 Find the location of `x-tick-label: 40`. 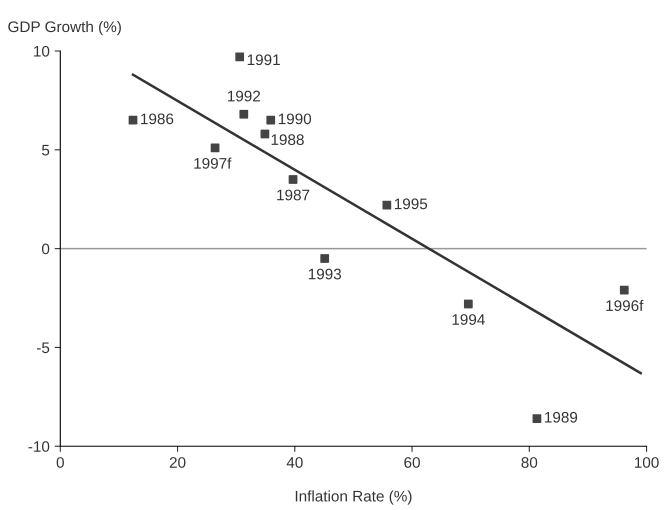

x-tick-label: 40 is located at coordinates (294, 462).